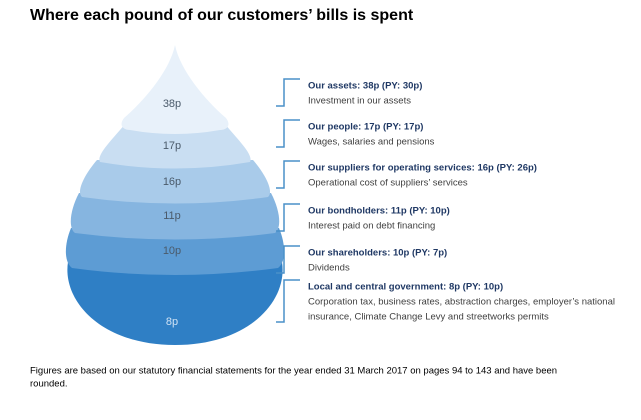 Image resolution: width=641 pixels, height=420 pixels. I want to click on layer-label: 10p, so click(172, 251).